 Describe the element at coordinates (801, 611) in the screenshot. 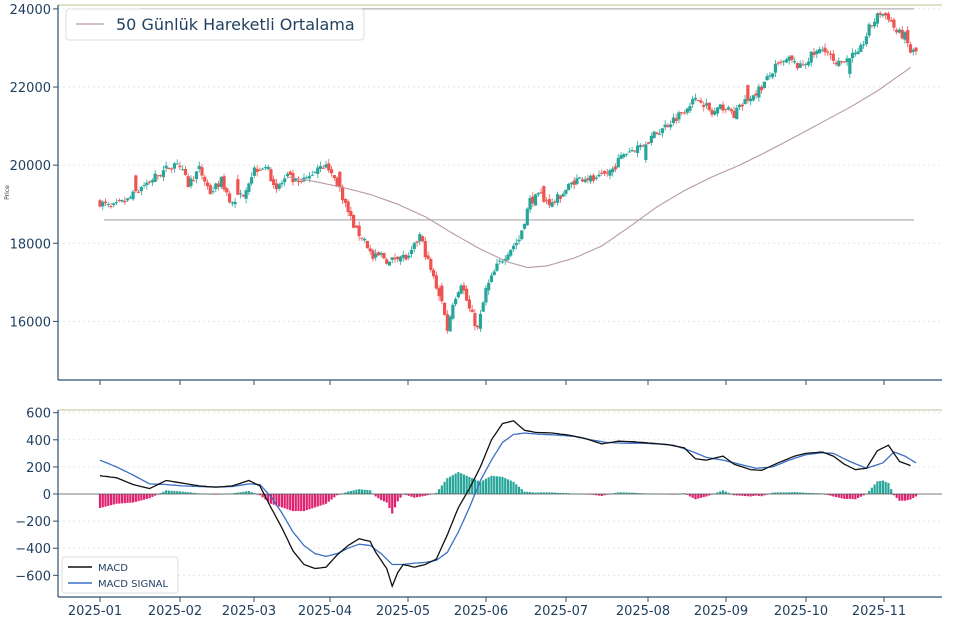

I see `date-tick-label: 2025-10` at that location.